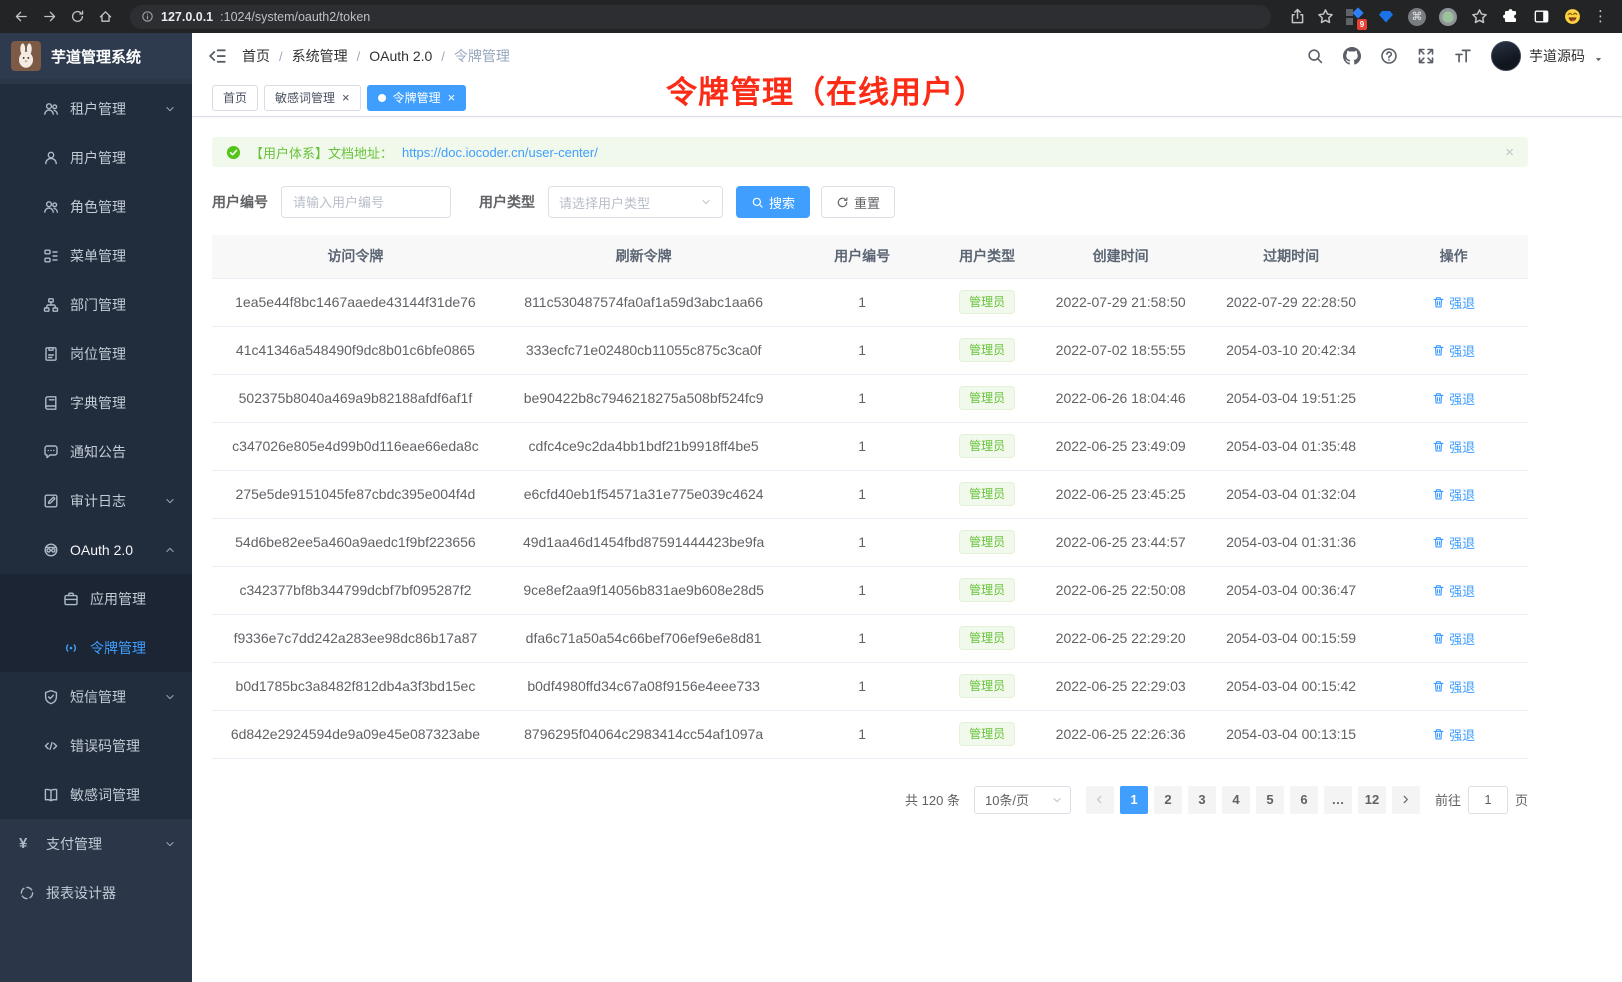 The height and width of the screenshot is (982, 1622). I want to click on chevron-down-icon, so click(706, 202).